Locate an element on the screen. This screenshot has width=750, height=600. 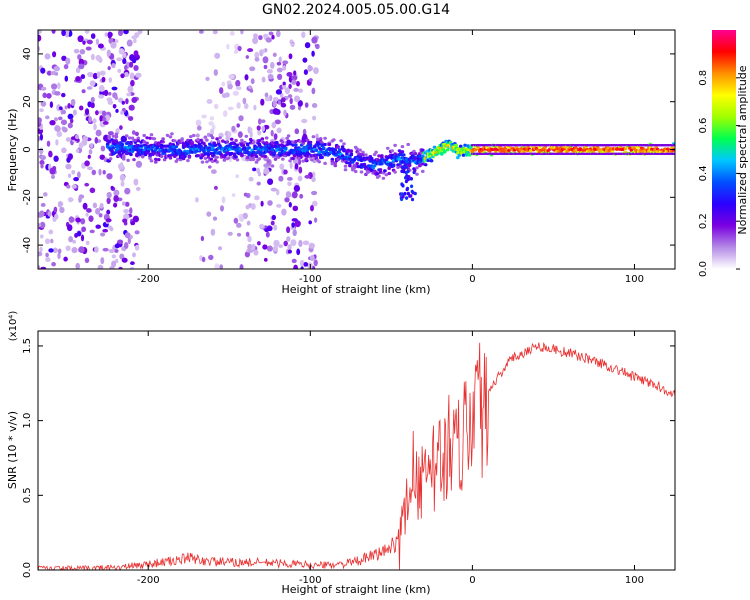
colorbar-tick-label: 0.2 is located at coordinates (703, 221).